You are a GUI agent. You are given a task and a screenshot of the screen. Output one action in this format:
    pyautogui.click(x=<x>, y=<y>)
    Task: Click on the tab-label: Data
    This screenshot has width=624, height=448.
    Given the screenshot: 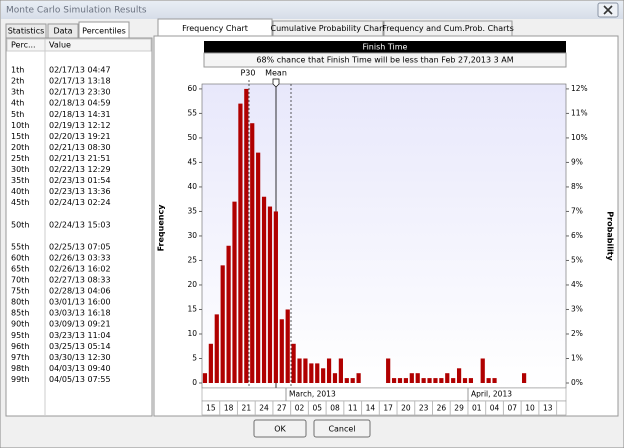 What is the action you would take?
    pyautogui.click(x=62, y=31)
    